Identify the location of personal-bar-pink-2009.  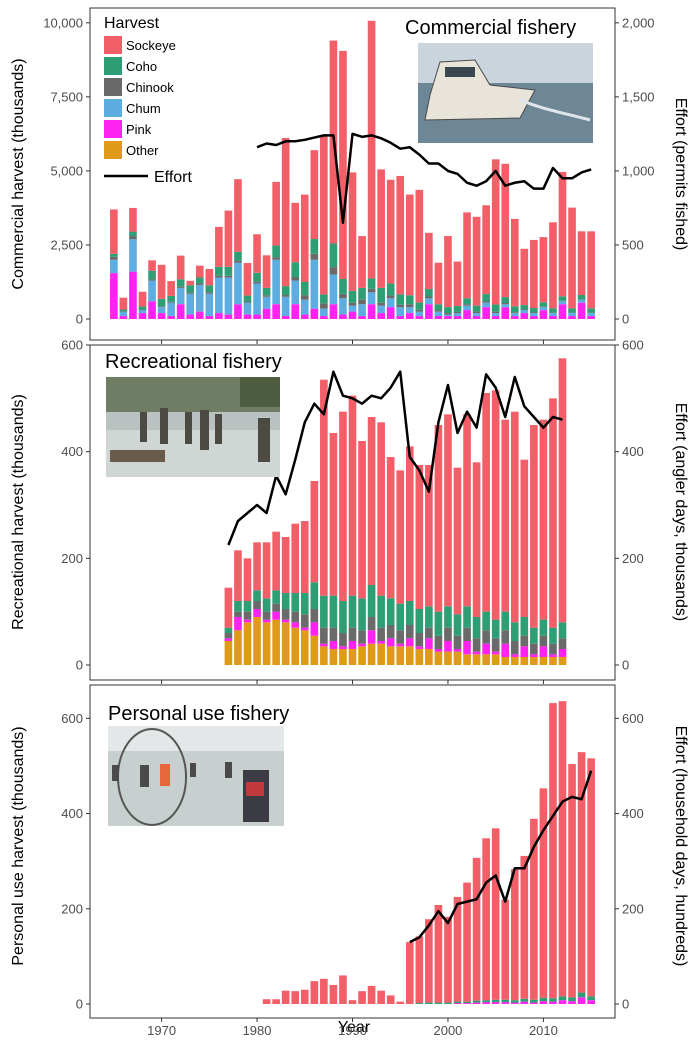
(534, 1003).